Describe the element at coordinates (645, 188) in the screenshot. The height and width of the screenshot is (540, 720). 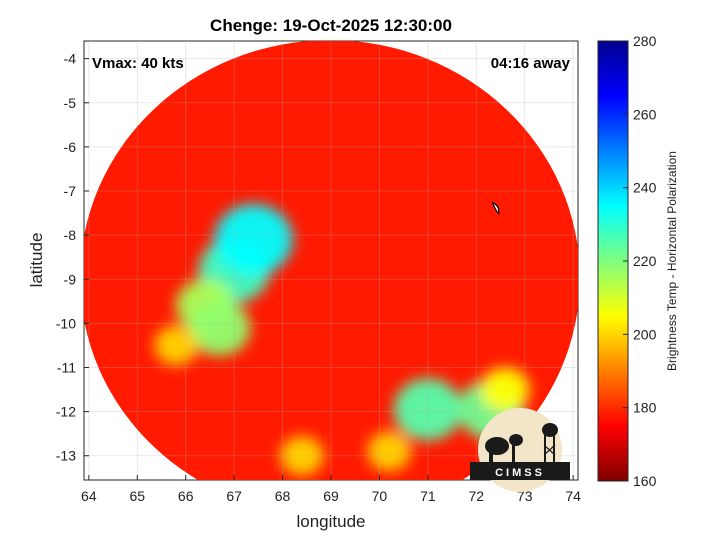
I see `colorbar-tick-label: 240` at that location.